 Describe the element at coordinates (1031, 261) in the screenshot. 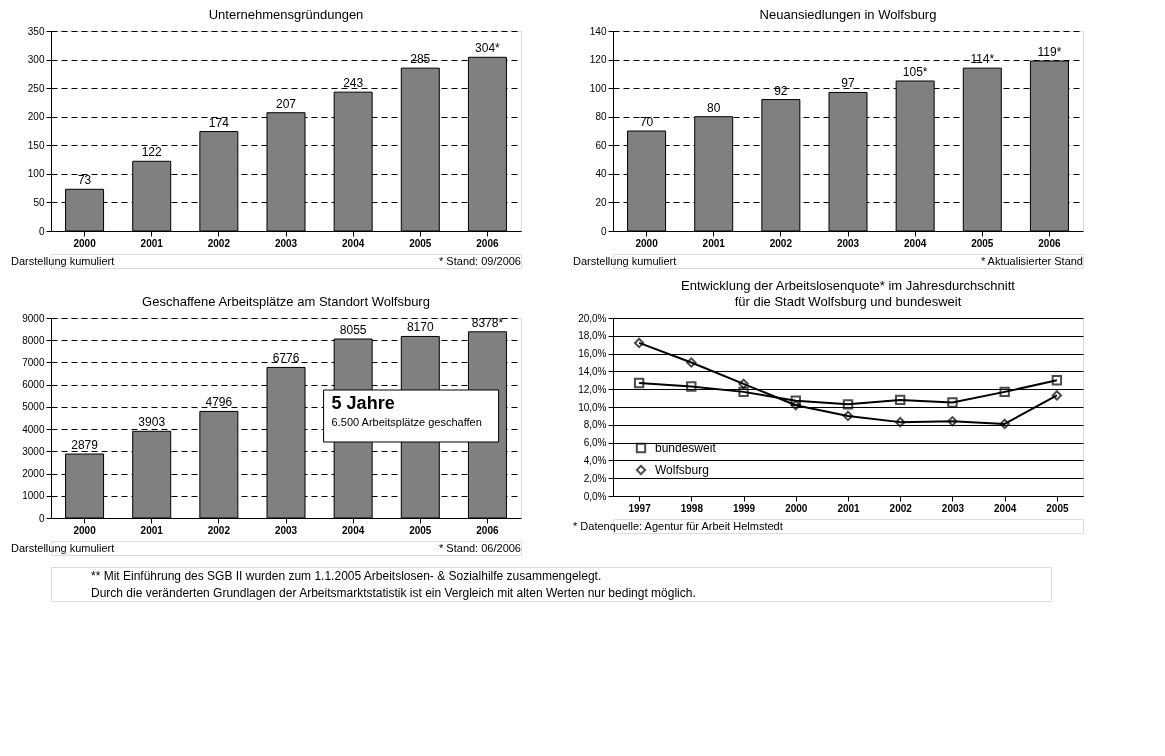

I see `text: * Aktualisierter Stand` at that location.